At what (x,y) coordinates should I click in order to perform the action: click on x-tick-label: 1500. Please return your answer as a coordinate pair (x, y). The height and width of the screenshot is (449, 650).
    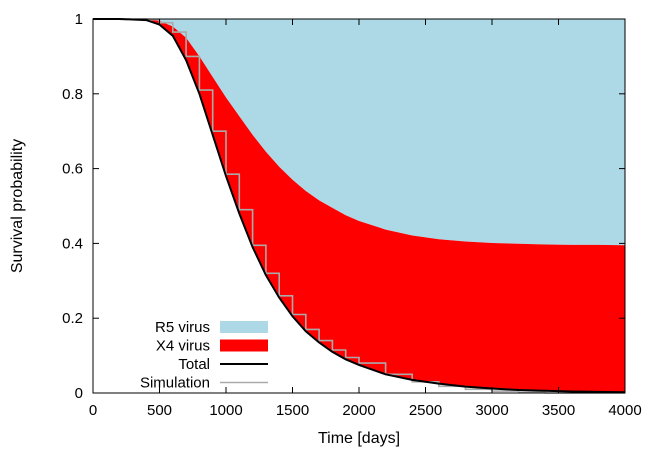
    Looking at the image, I should click on (292, 410).